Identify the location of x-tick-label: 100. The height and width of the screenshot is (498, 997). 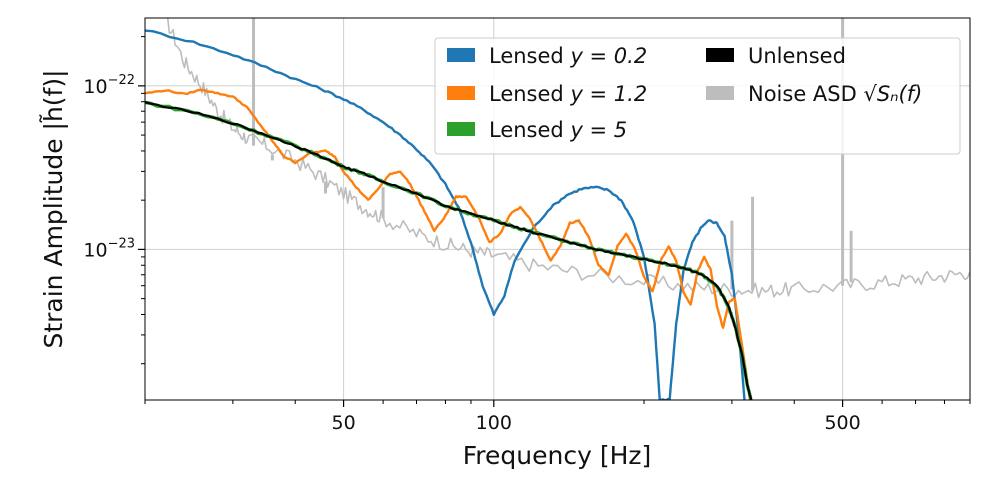
(494, 423).